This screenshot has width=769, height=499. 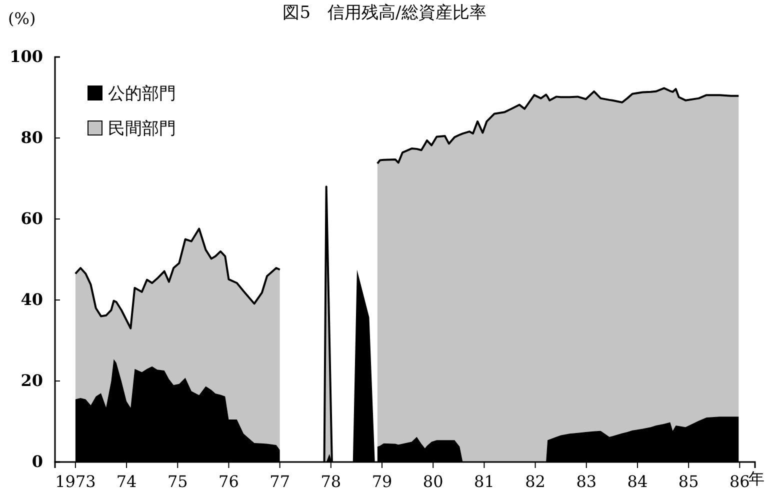 I want to click on x-tick-label: 84, so click(x=637, y=481).